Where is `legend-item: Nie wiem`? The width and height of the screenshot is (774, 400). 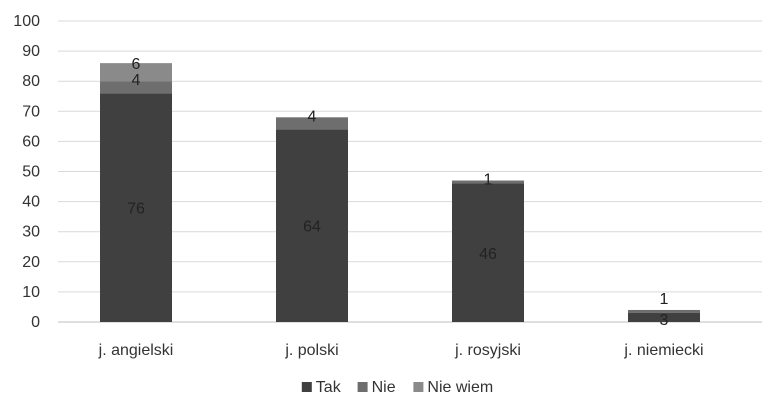 legend-item: Nie wiem is located at coordinates (453, 387).